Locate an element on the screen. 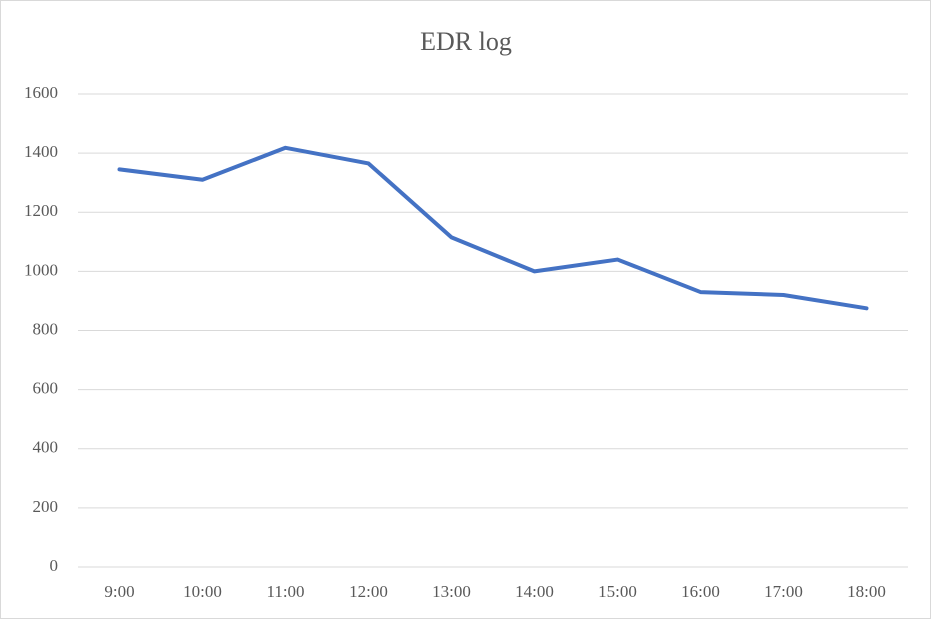 Image resolution: width=931 pixels, height=619 pixels. y-tick-label: 200 is located at coordinates (46, 506).